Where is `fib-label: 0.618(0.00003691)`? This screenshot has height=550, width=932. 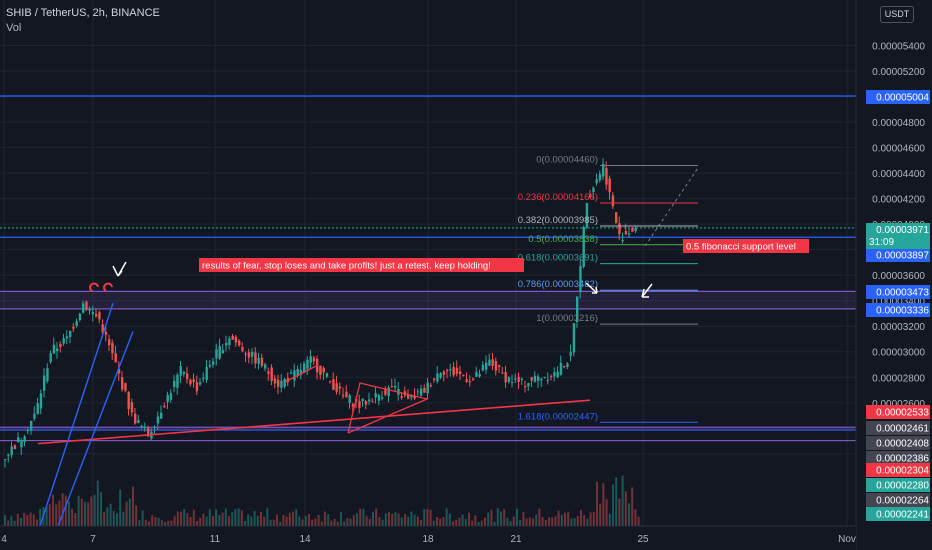
fib-label: 0.618(0.00003691) is located at coordinates (558, 258).